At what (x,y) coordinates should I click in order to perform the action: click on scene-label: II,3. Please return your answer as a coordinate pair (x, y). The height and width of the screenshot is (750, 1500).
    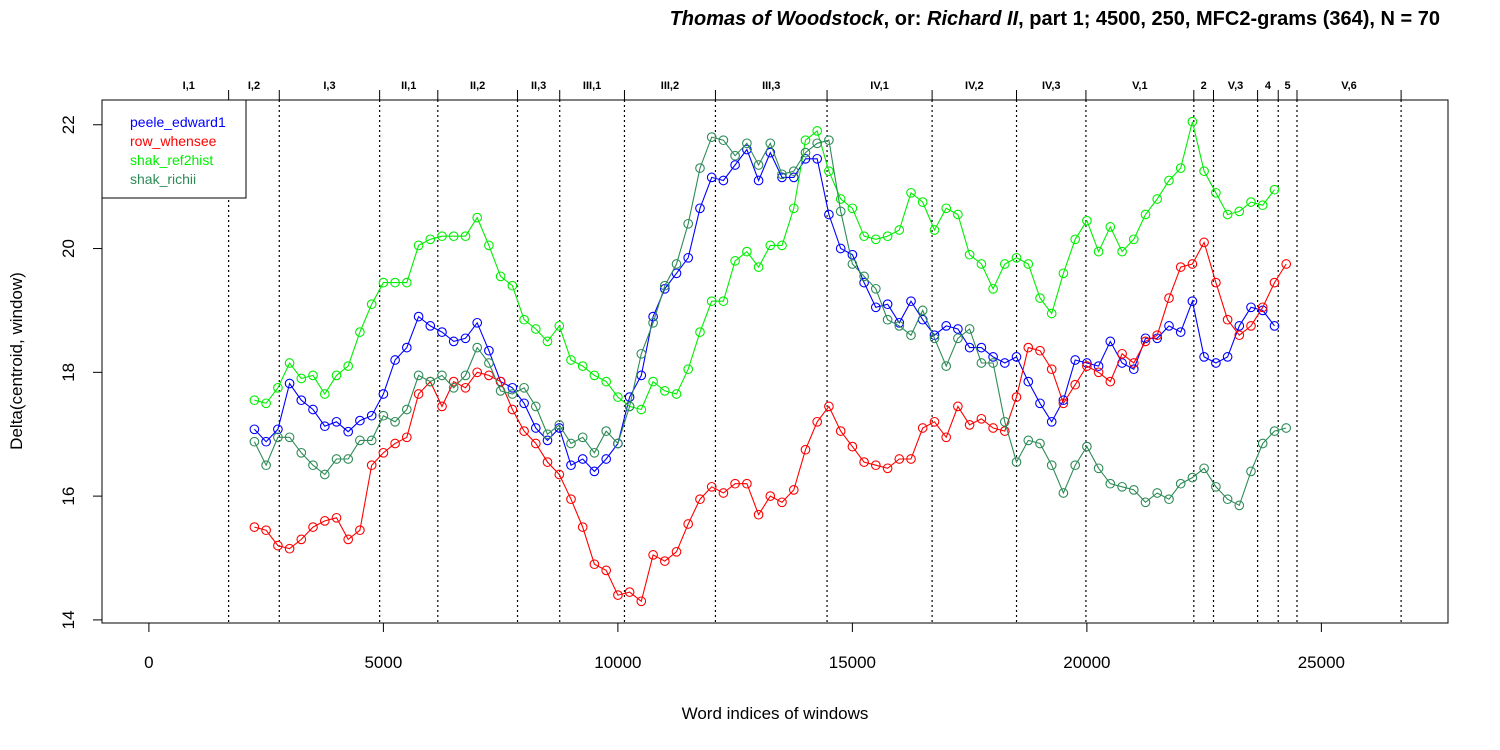
    Looking at the image, I should click on (538, 86).